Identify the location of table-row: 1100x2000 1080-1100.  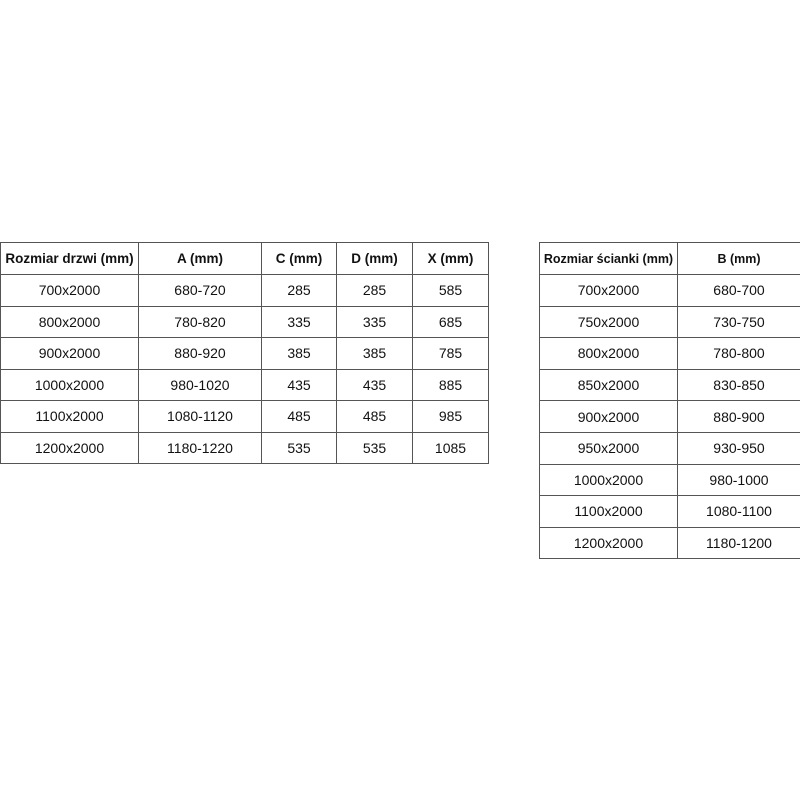
(669, 511).